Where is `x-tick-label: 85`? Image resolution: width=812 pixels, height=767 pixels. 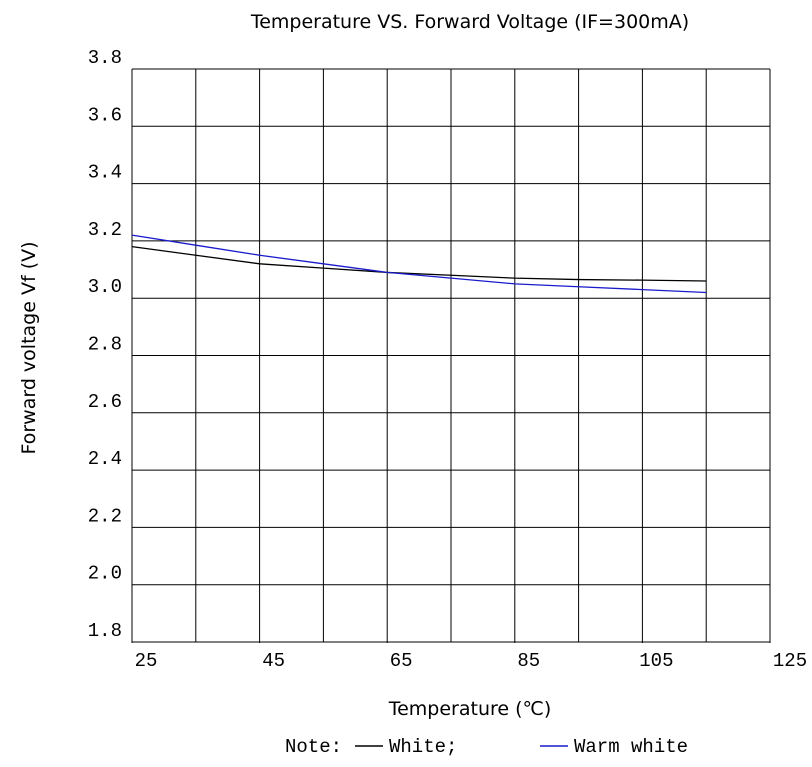 x-tick-label: 85 is located at coordinates (528, 661).